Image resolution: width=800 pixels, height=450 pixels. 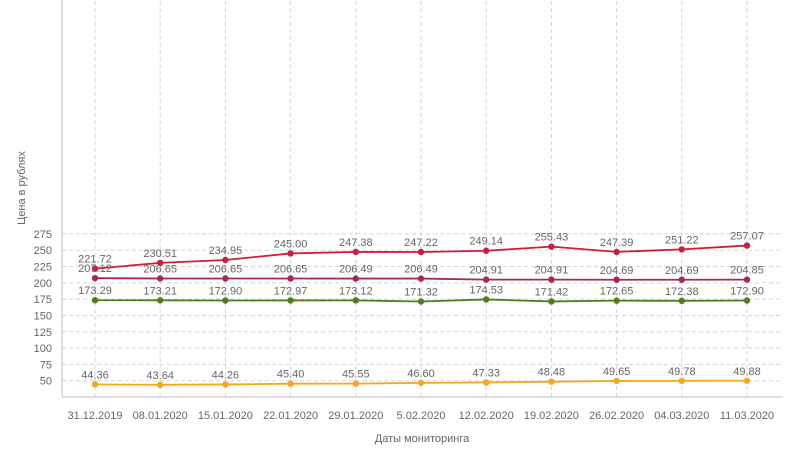 I want to click on data-label: 251.22, so click(x=682, y=240).